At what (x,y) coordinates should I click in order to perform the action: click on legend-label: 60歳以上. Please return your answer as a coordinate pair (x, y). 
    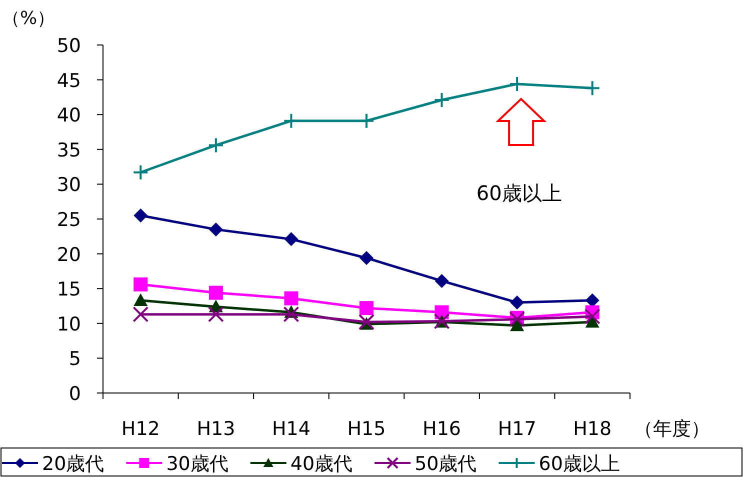
    Looking at the image, I should click on (579, 464).